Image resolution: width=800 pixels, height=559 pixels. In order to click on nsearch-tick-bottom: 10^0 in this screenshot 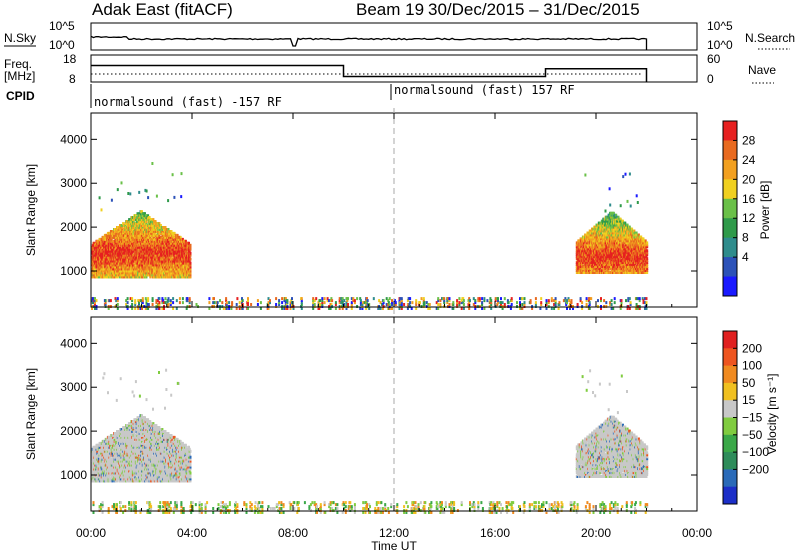, I will do `click(720, 45)`.